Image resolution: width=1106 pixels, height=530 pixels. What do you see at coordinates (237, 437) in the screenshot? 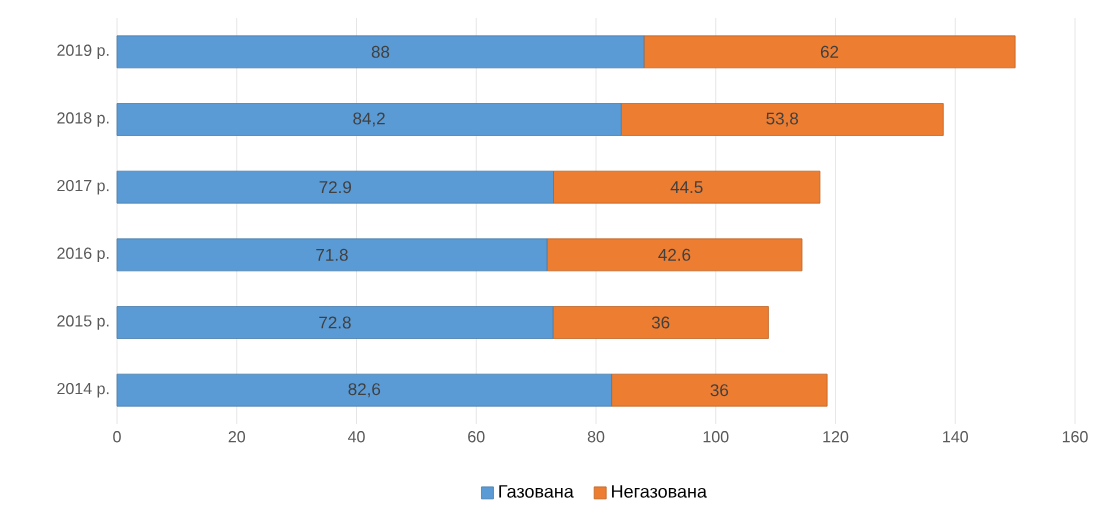
I see `x-tick-label: 20` at bounding box center [237, 437].